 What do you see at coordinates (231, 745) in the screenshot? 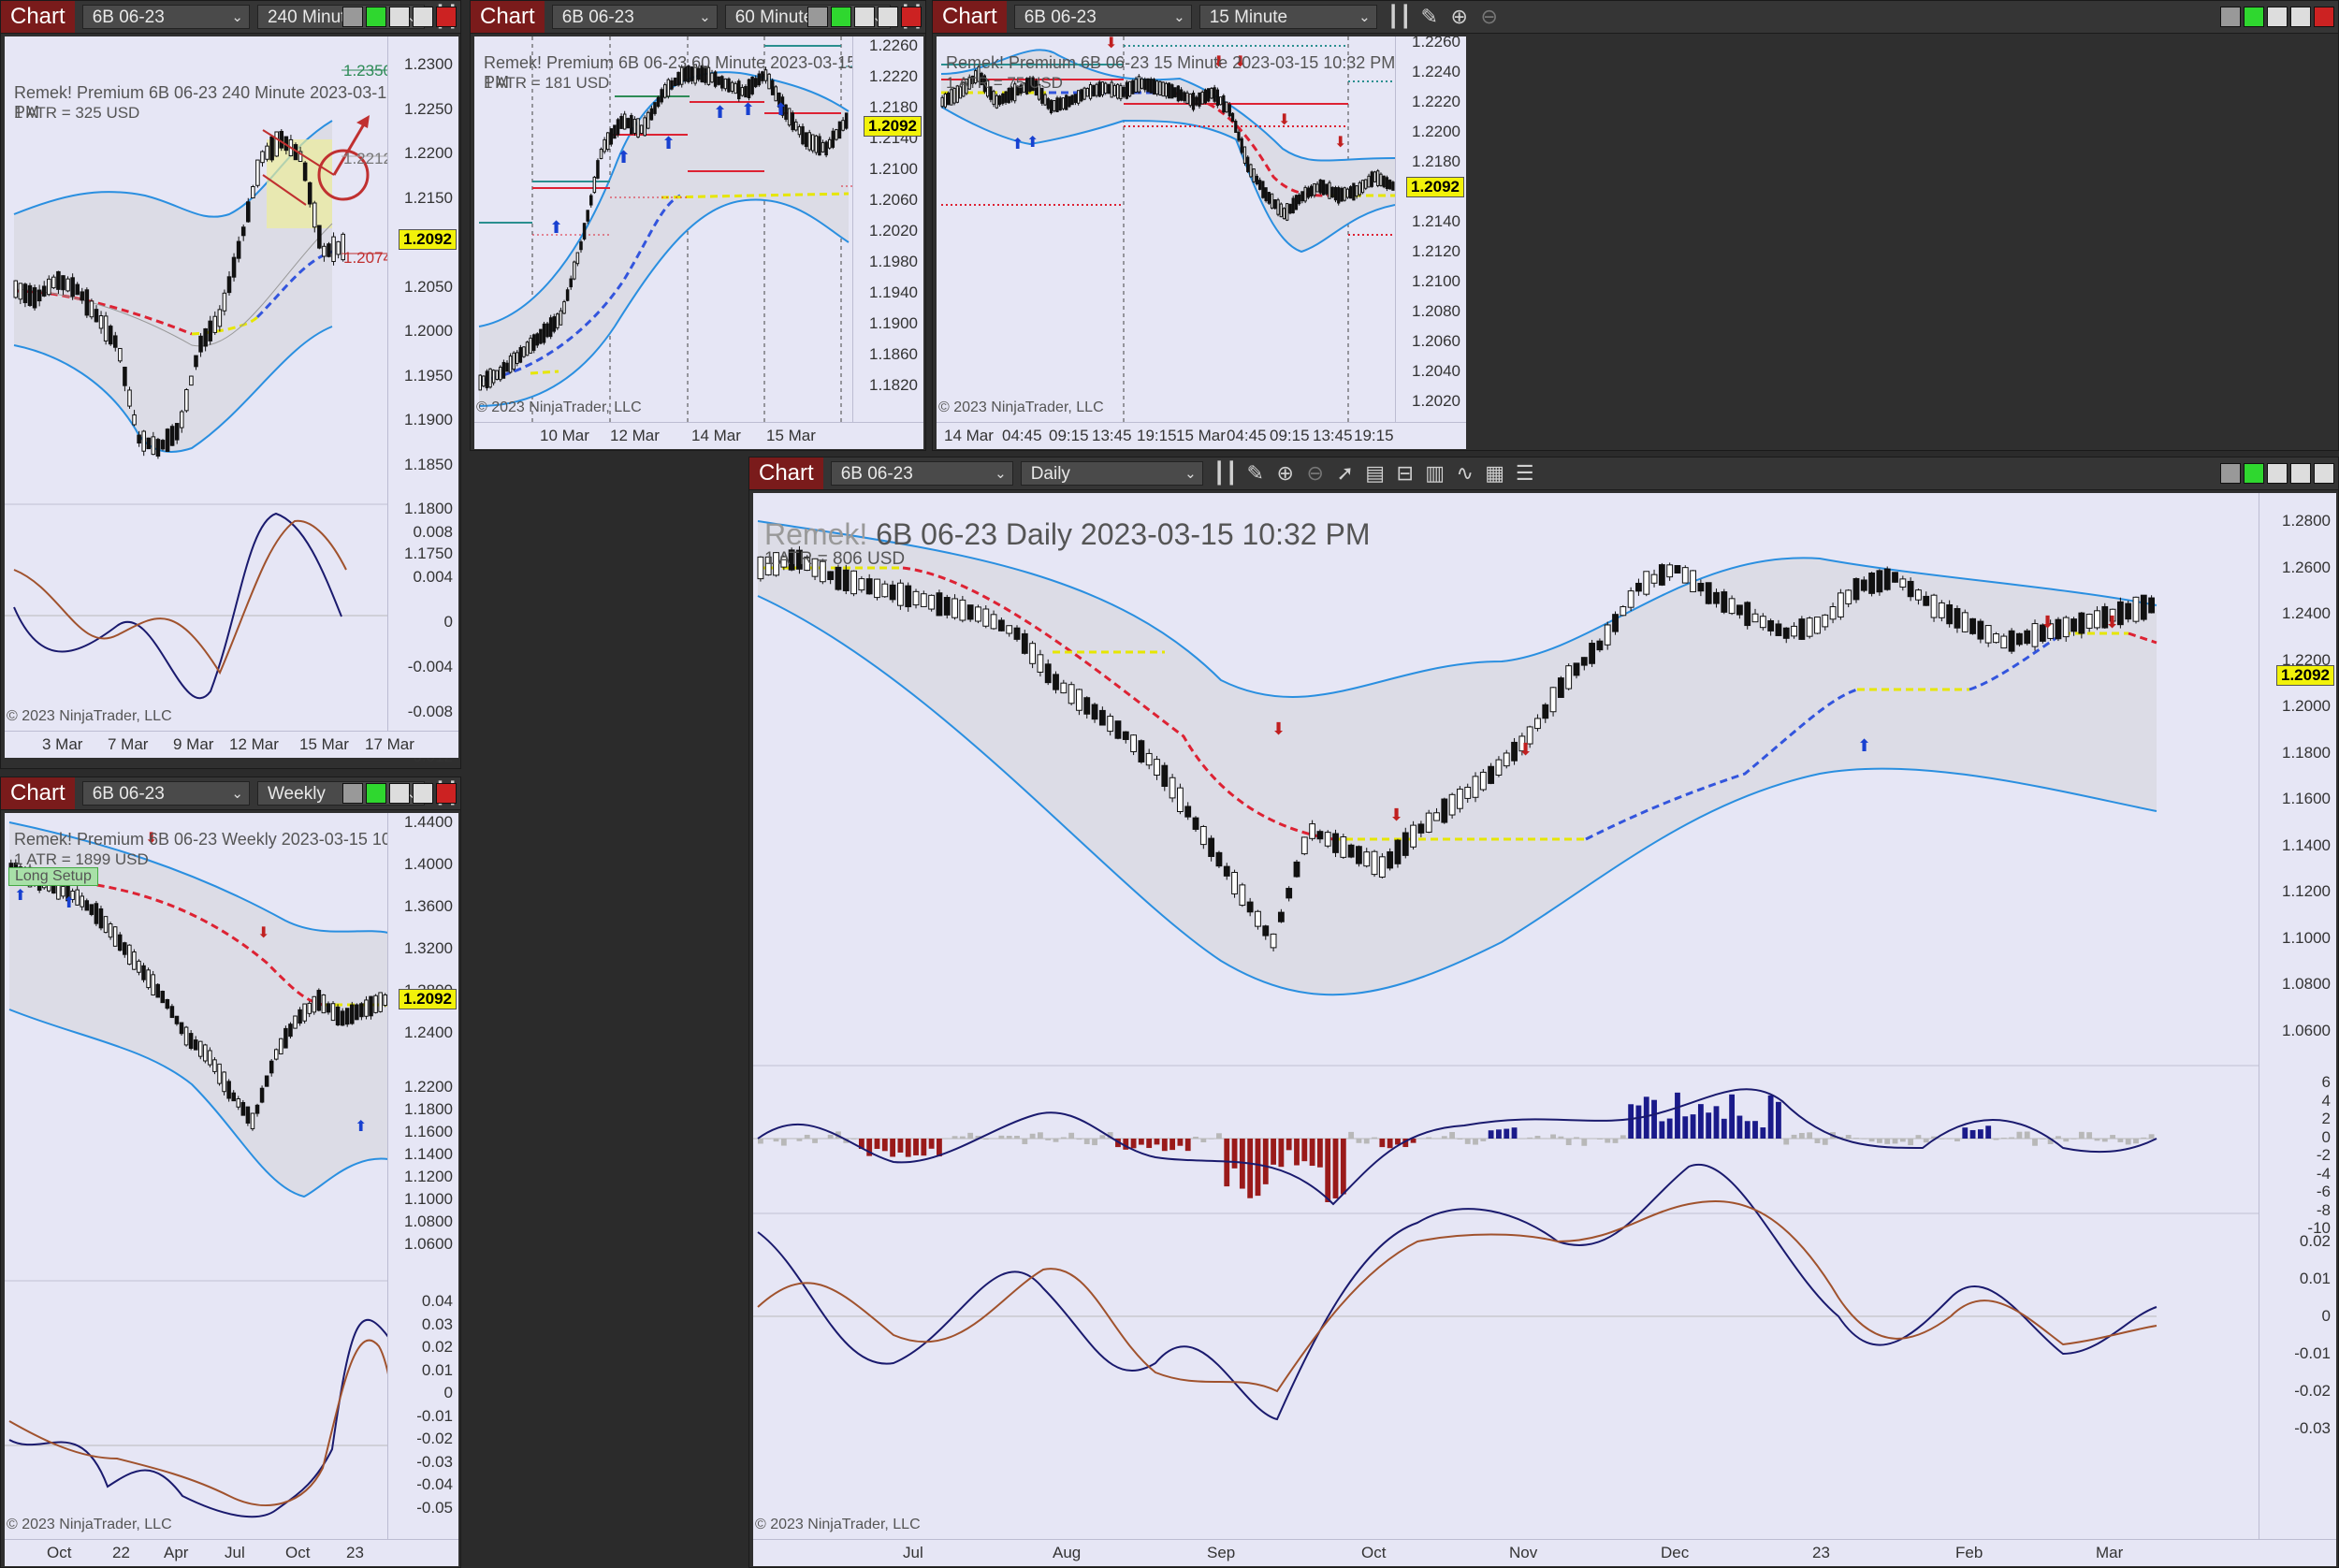
I see `time-axis: 3 Mar 7 Mar 9 Mar 12 Mar 15 Mar 17 Mar` at bounding box center [231, 745].